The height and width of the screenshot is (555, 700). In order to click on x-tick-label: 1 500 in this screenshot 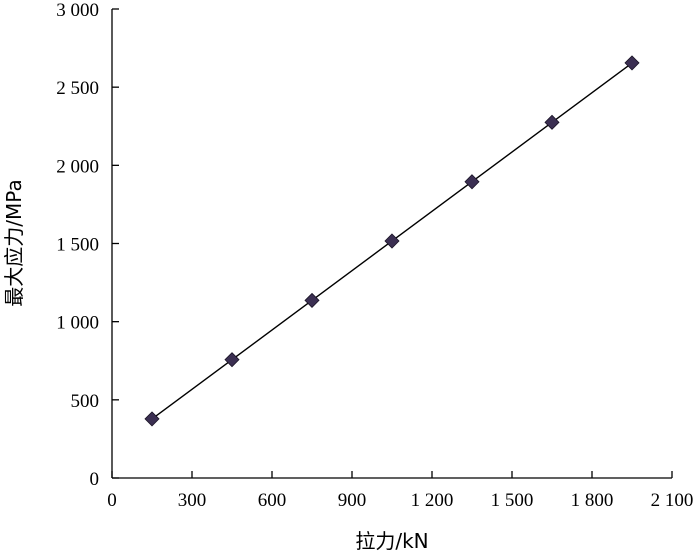, I will do `click(512, 500)`.